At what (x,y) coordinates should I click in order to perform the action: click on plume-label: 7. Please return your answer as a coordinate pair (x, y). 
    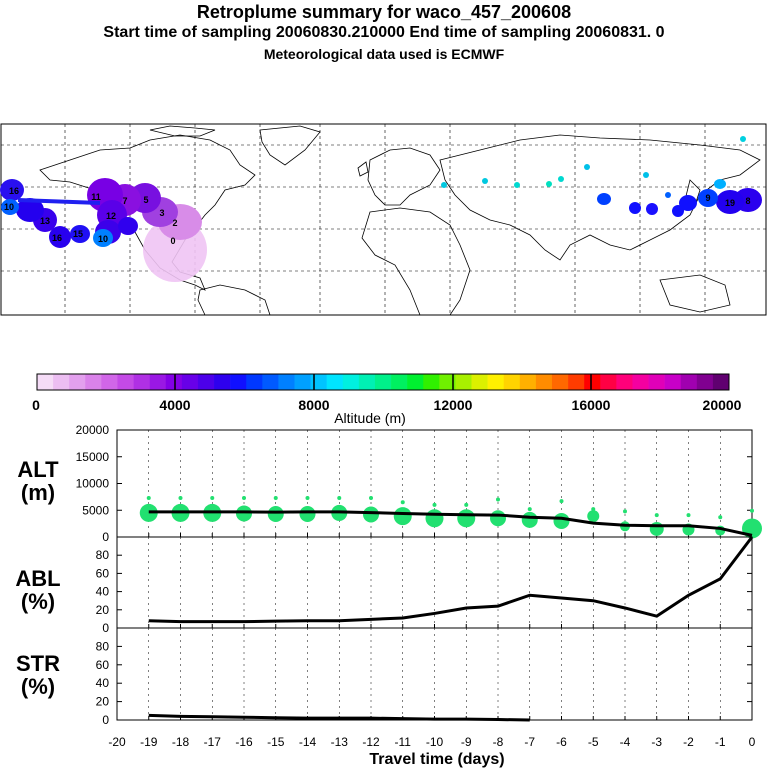
    Looking at the image, I should click on (124, 201).